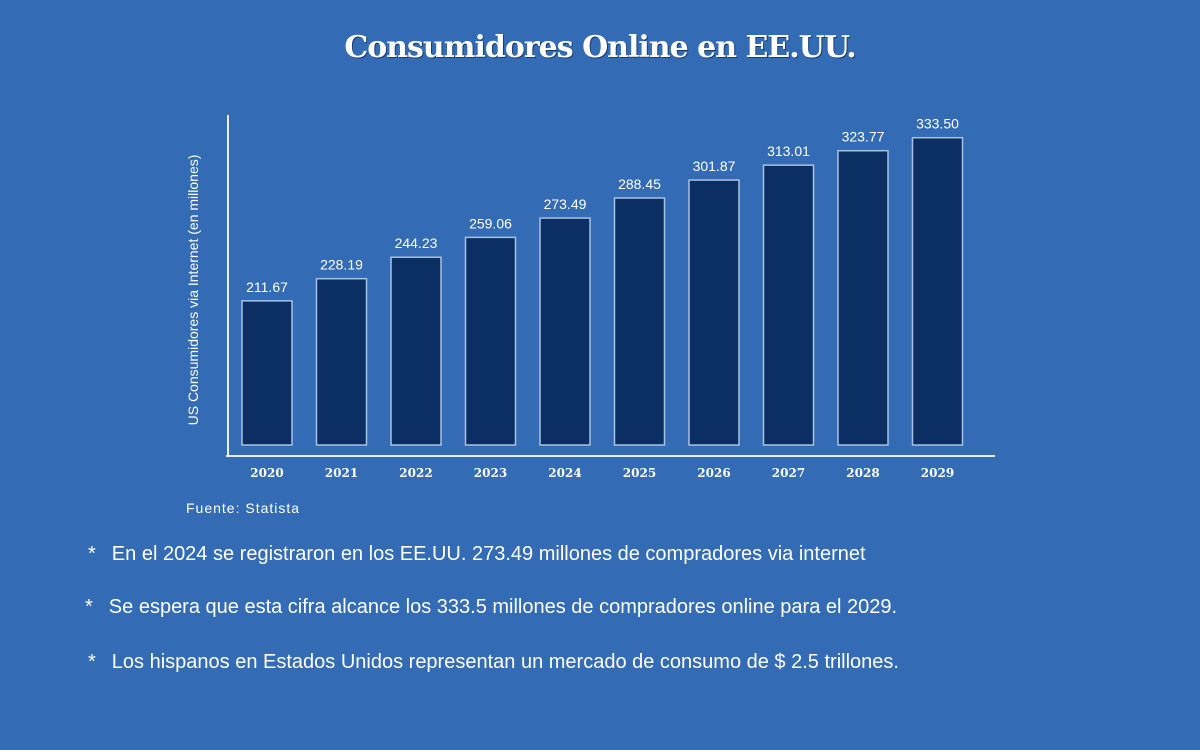 The width and height of the screenshot is (1200, 750). Describe the element at coordinates (266, 473) in the screenshot. I see `x-tick-2020: 2020` at that location.